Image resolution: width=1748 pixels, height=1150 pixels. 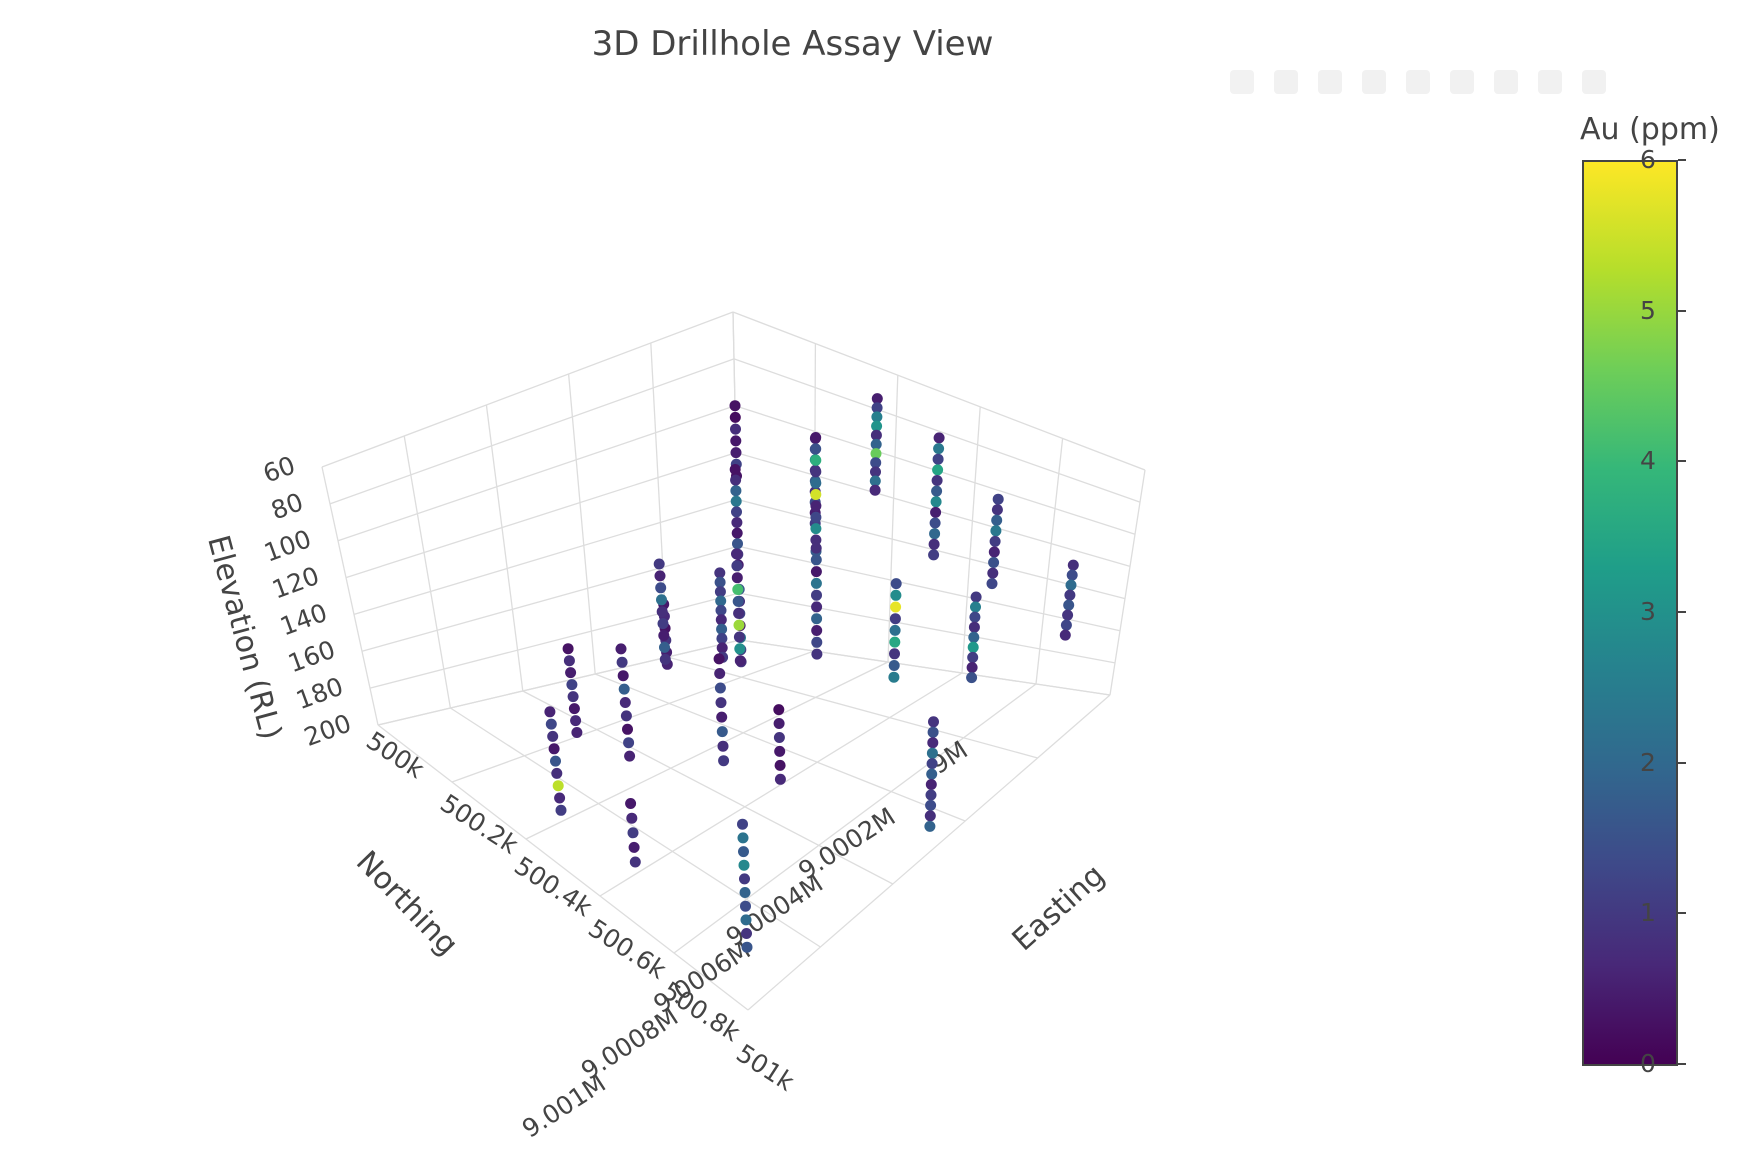 I want to click on northing-axis-title: Northing, so click(x=407, y=903).